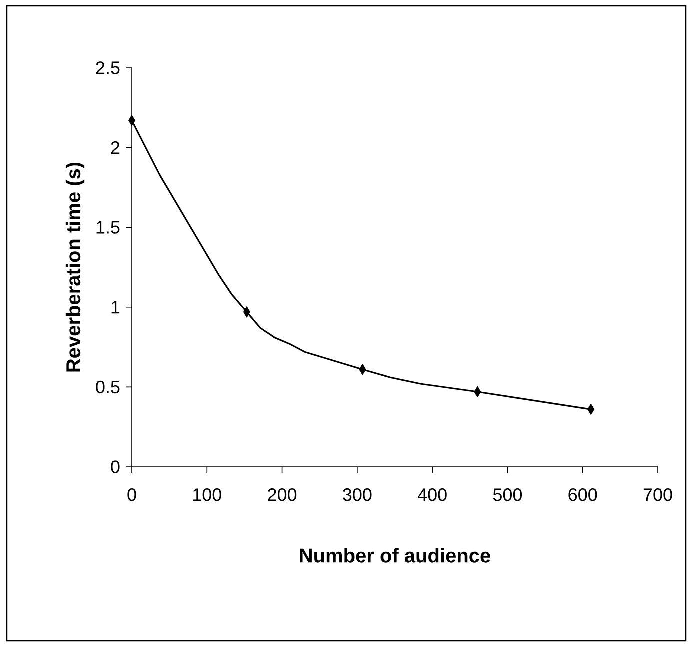 The height and width of the screenshot is (647, 692). Describe the element at coordinates (432, 495) in the screenshot. I see `x-tick-label: 400` at that location.